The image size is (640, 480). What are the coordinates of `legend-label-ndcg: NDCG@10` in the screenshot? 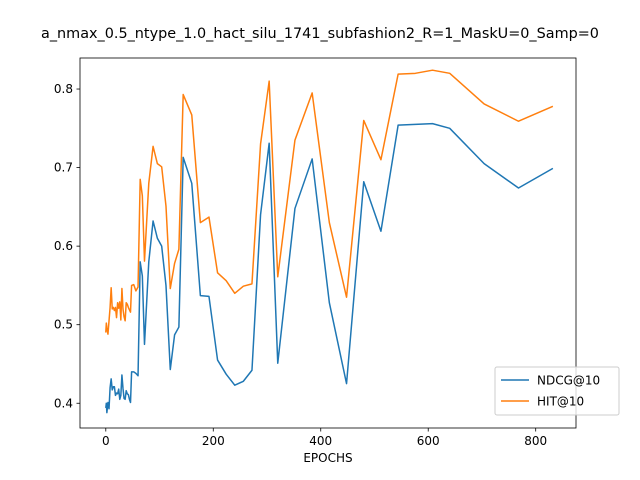 It's located at (568, 381).